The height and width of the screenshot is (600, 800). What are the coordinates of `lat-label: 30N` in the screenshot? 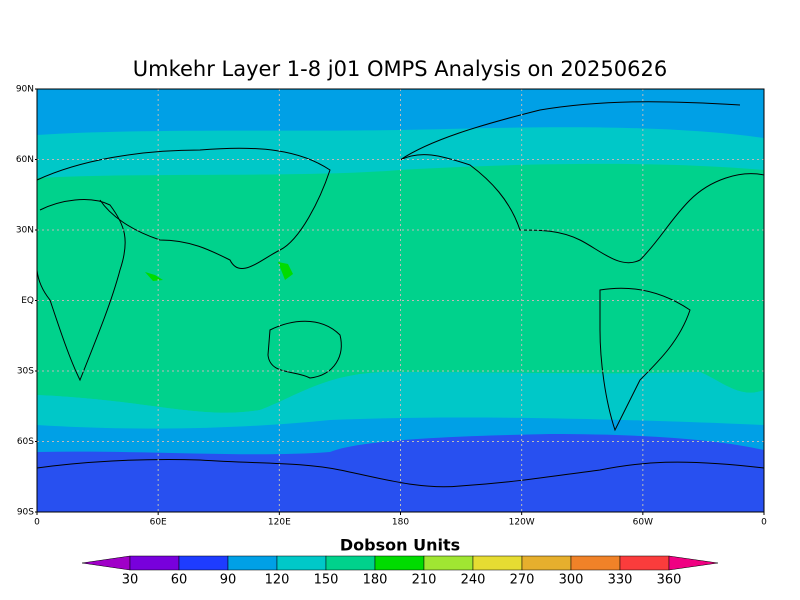 It's located at (25, 231).